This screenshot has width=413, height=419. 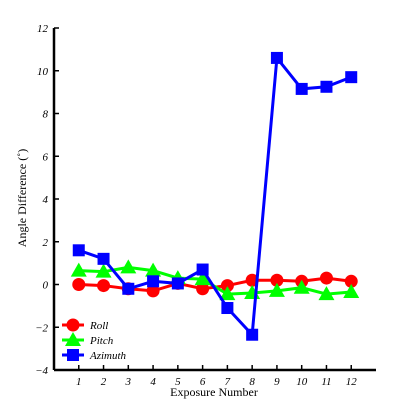 What do you see at coordinates (73, 339) in the screenshot?
I see `legend-pitch-marker` at bounding box center [73, 339].